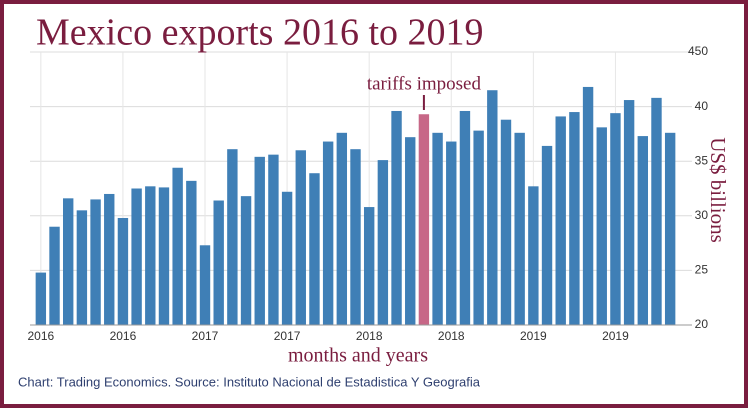 The height and width of the screenshot is (408, 748). I want to click on y-tick-label: 40, so click(702, 106).